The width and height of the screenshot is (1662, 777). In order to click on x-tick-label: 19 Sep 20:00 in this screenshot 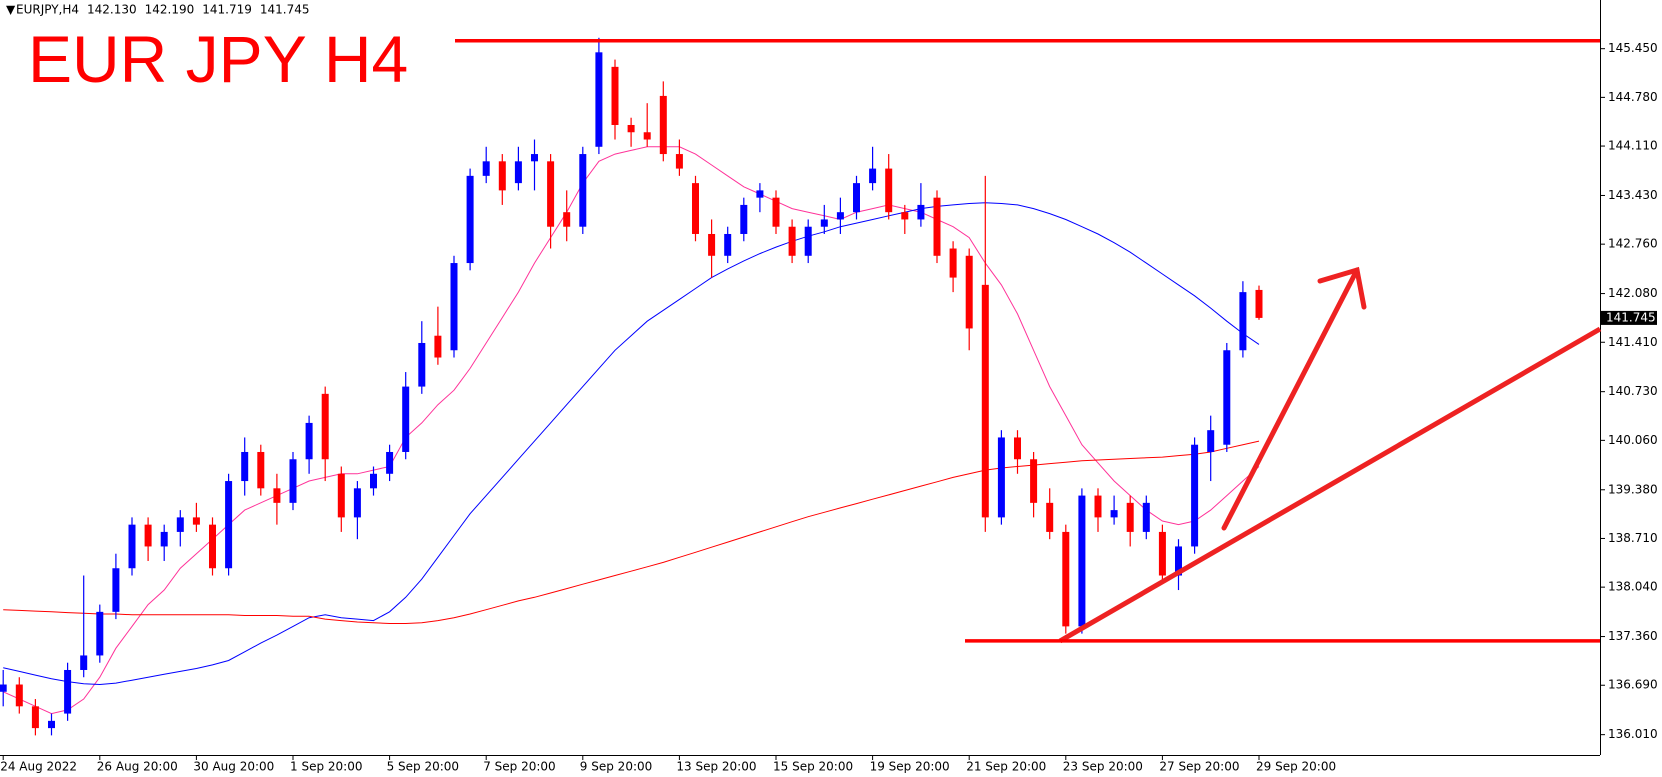, I will do `click(910, 767)`.